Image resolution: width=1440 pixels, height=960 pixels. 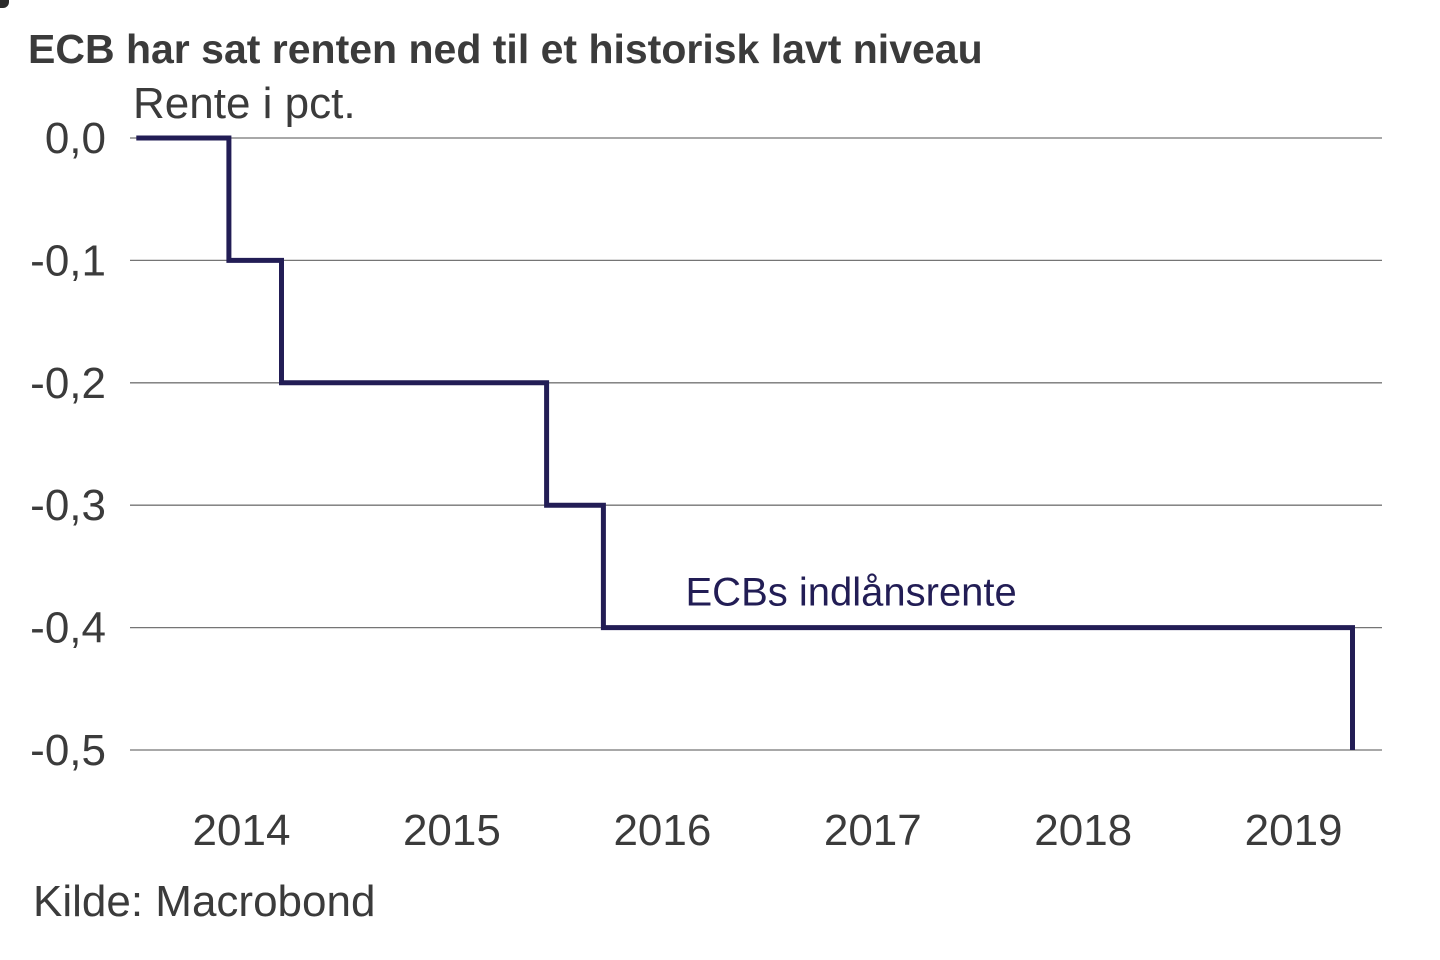 What do you see at coordinates (244, 103) in the screenshot?
I see `chart-subtitle: Rente i pct.` at bounding box center [244, 103].